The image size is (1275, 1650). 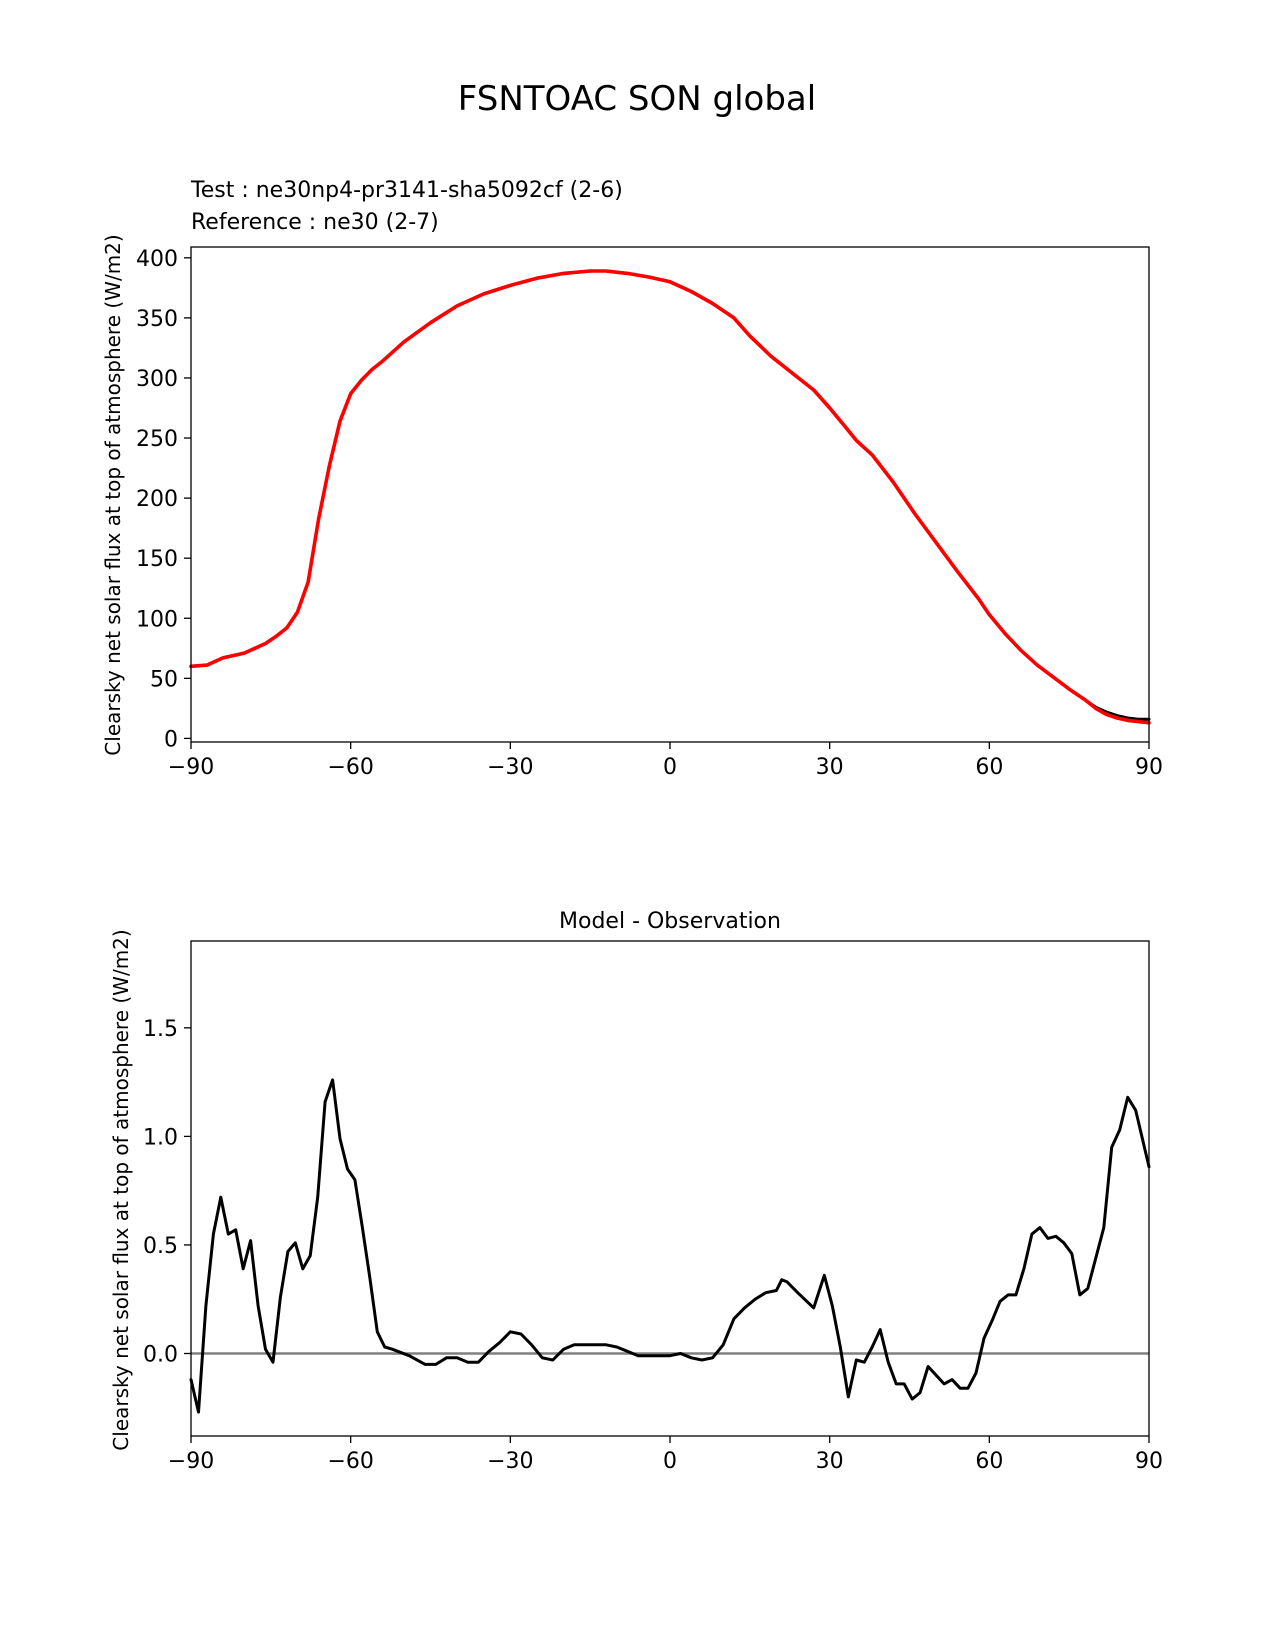 What do you see at coordinates (160, 1246) in the screenshot?
I see `y-tick-label: 0.5` at bounding box center [160, 1246].